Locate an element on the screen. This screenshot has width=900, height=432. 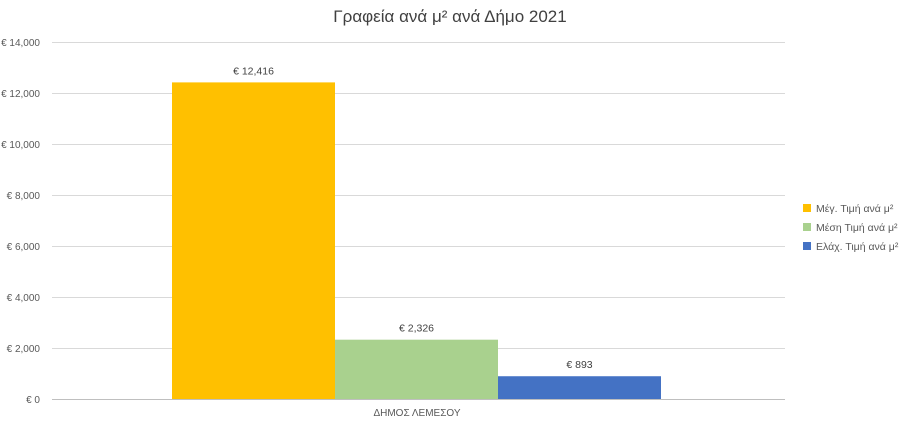
y-tick-label: € 12,000 is located at coordinates (20, 94).